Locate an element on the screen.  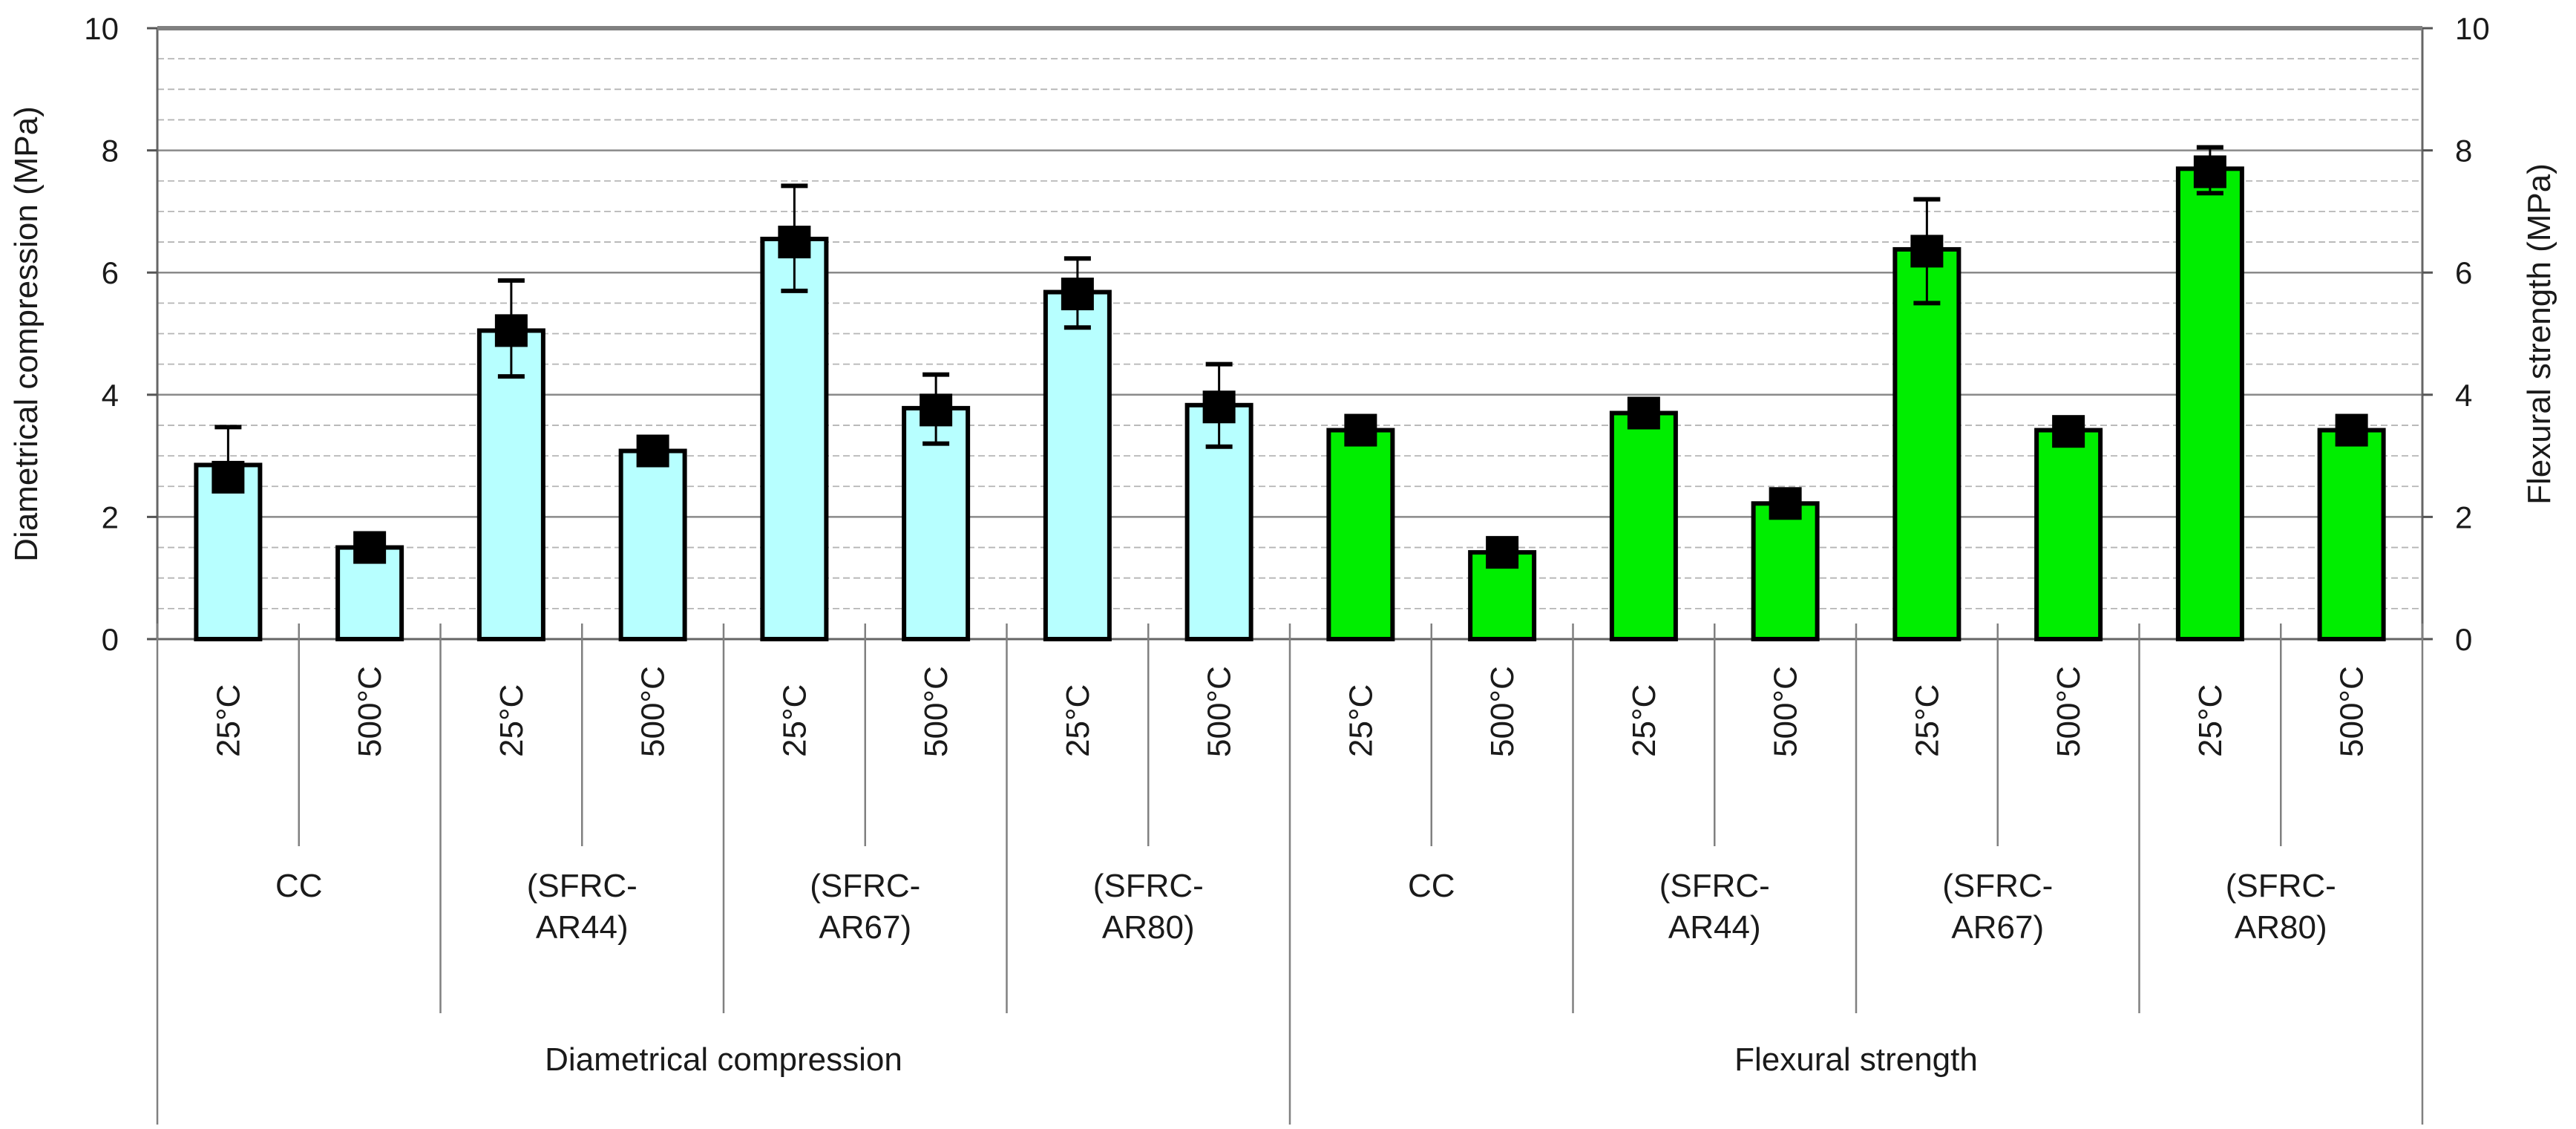
y-axis-right-ticks: 0 2 4 6 8 10 is located at coordinates (2456, 334).